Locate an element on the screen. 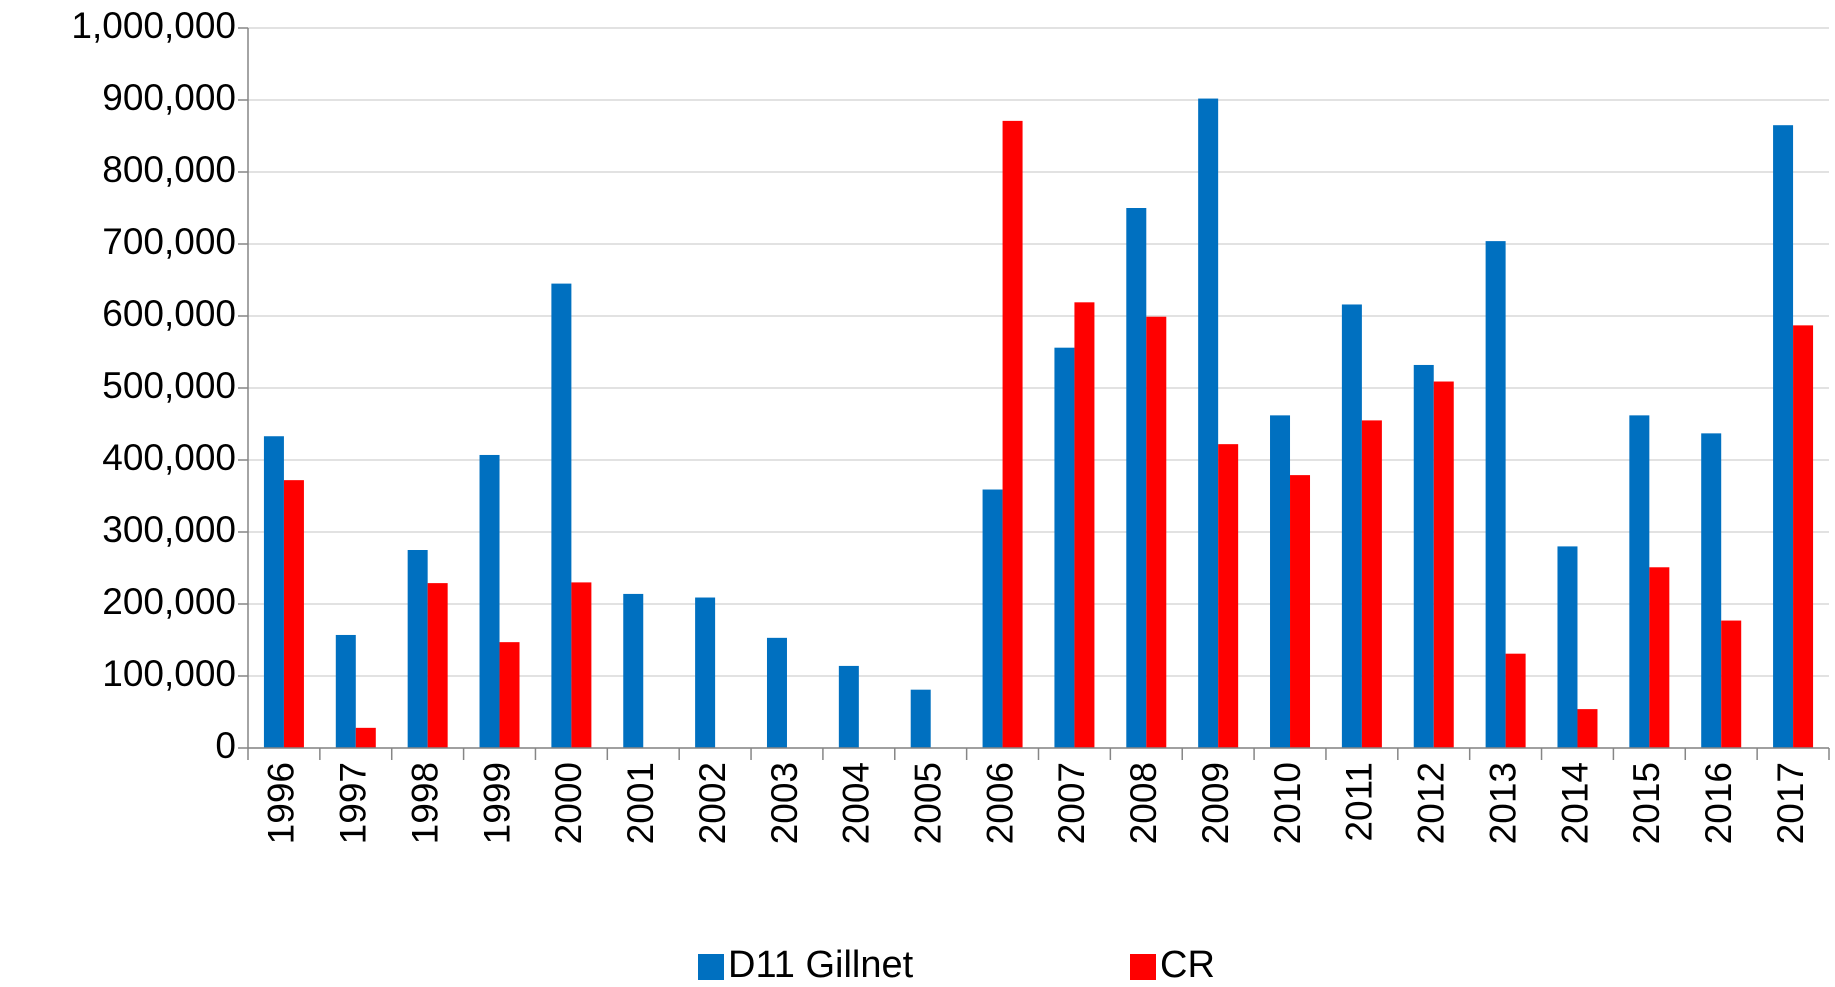 This screenshot has height=987, width=1835. x-tick-label: 2014 is located at coordinates (1574, 803).